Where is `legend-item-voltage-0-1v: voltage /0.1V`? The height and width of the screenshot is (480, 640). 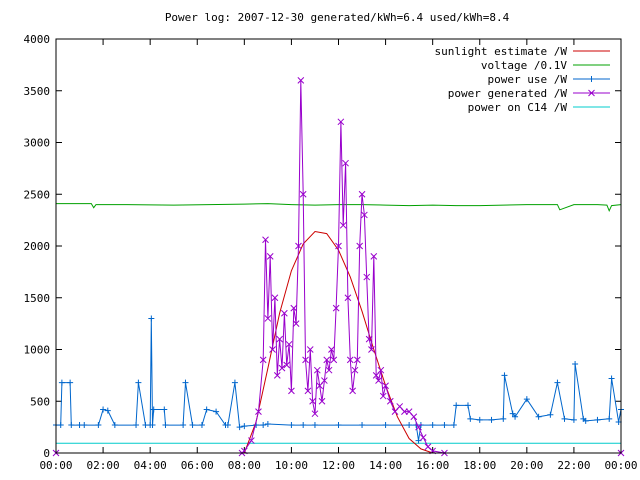 legend-item-voltage-0-1v: voltage /0.1V is located at coordinates (545, 65).